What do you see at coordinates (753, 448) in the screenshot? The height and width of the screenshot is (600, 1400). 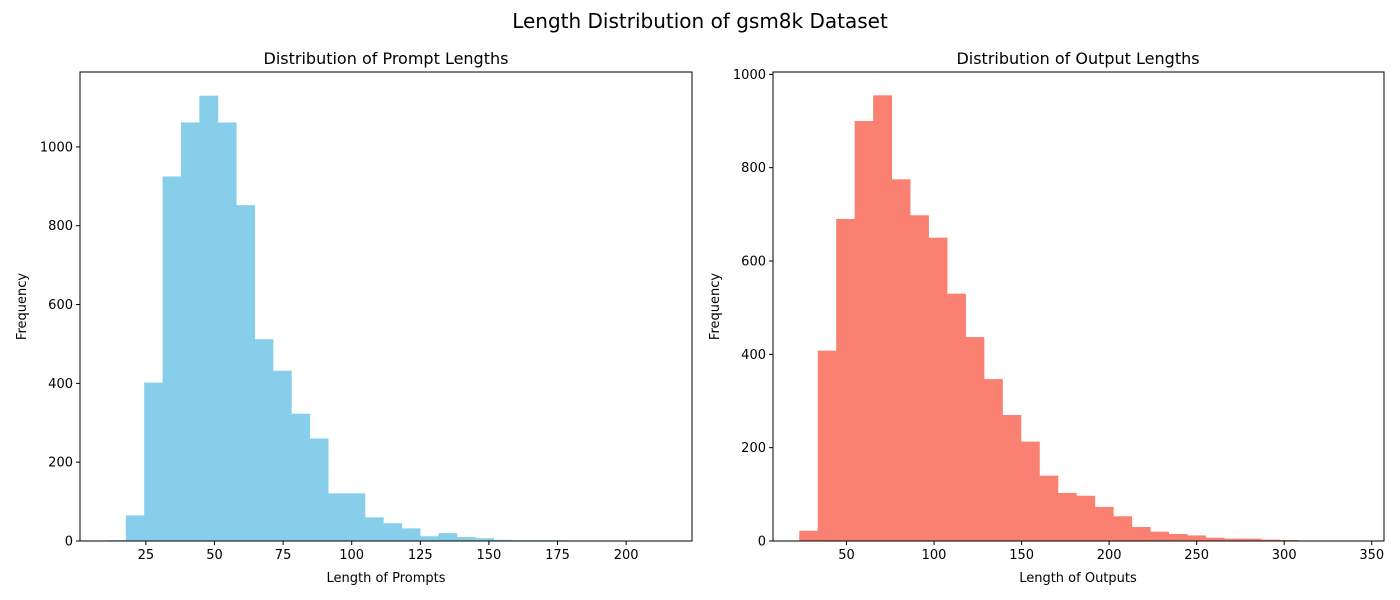 I see `output-y-tick-label: 200` at bounding box center [753, 448].